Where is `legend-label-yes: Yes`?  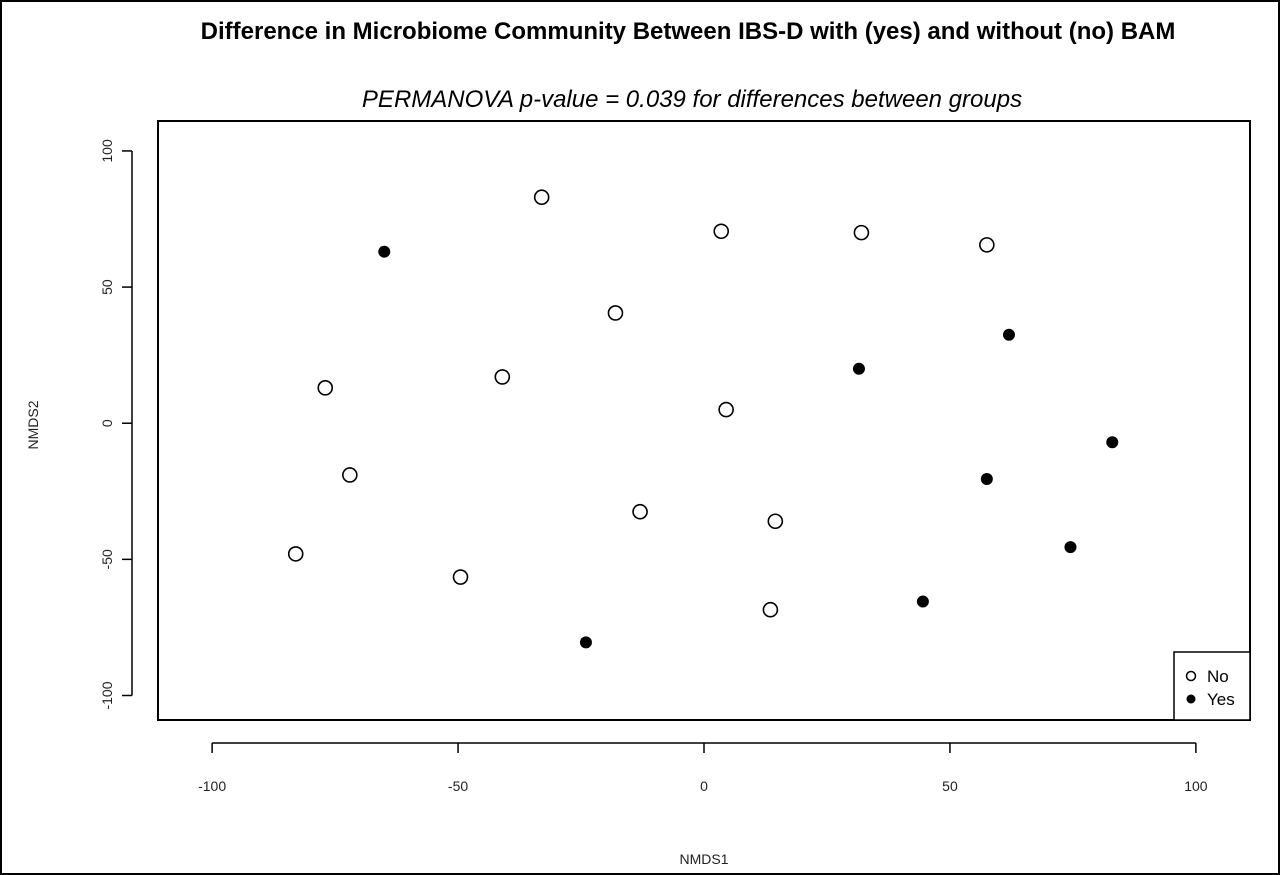
legend-label-yes: Yes is located at coordinates (1221, 699).